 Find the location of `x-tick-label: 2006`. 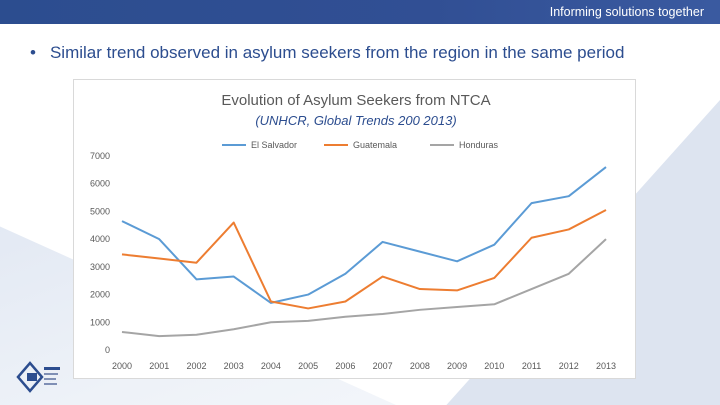

x-tick-label: 2006 is located at coordinates (345, 366).